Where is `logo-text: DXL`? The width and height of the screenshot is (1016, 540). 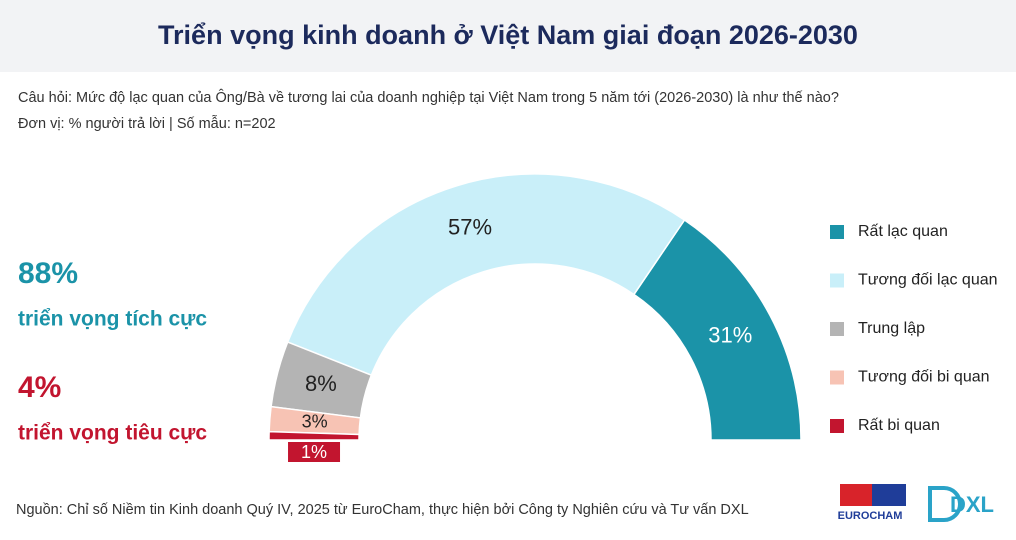 logo-text: DXL is located at coordinates (972, 504).